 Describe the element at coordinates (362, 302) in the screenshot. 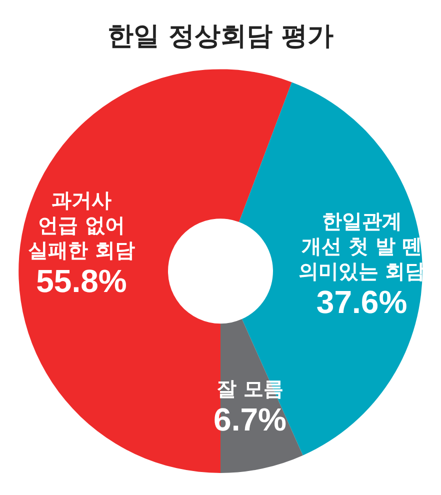

I see `data-label: 37.6%` at that location.